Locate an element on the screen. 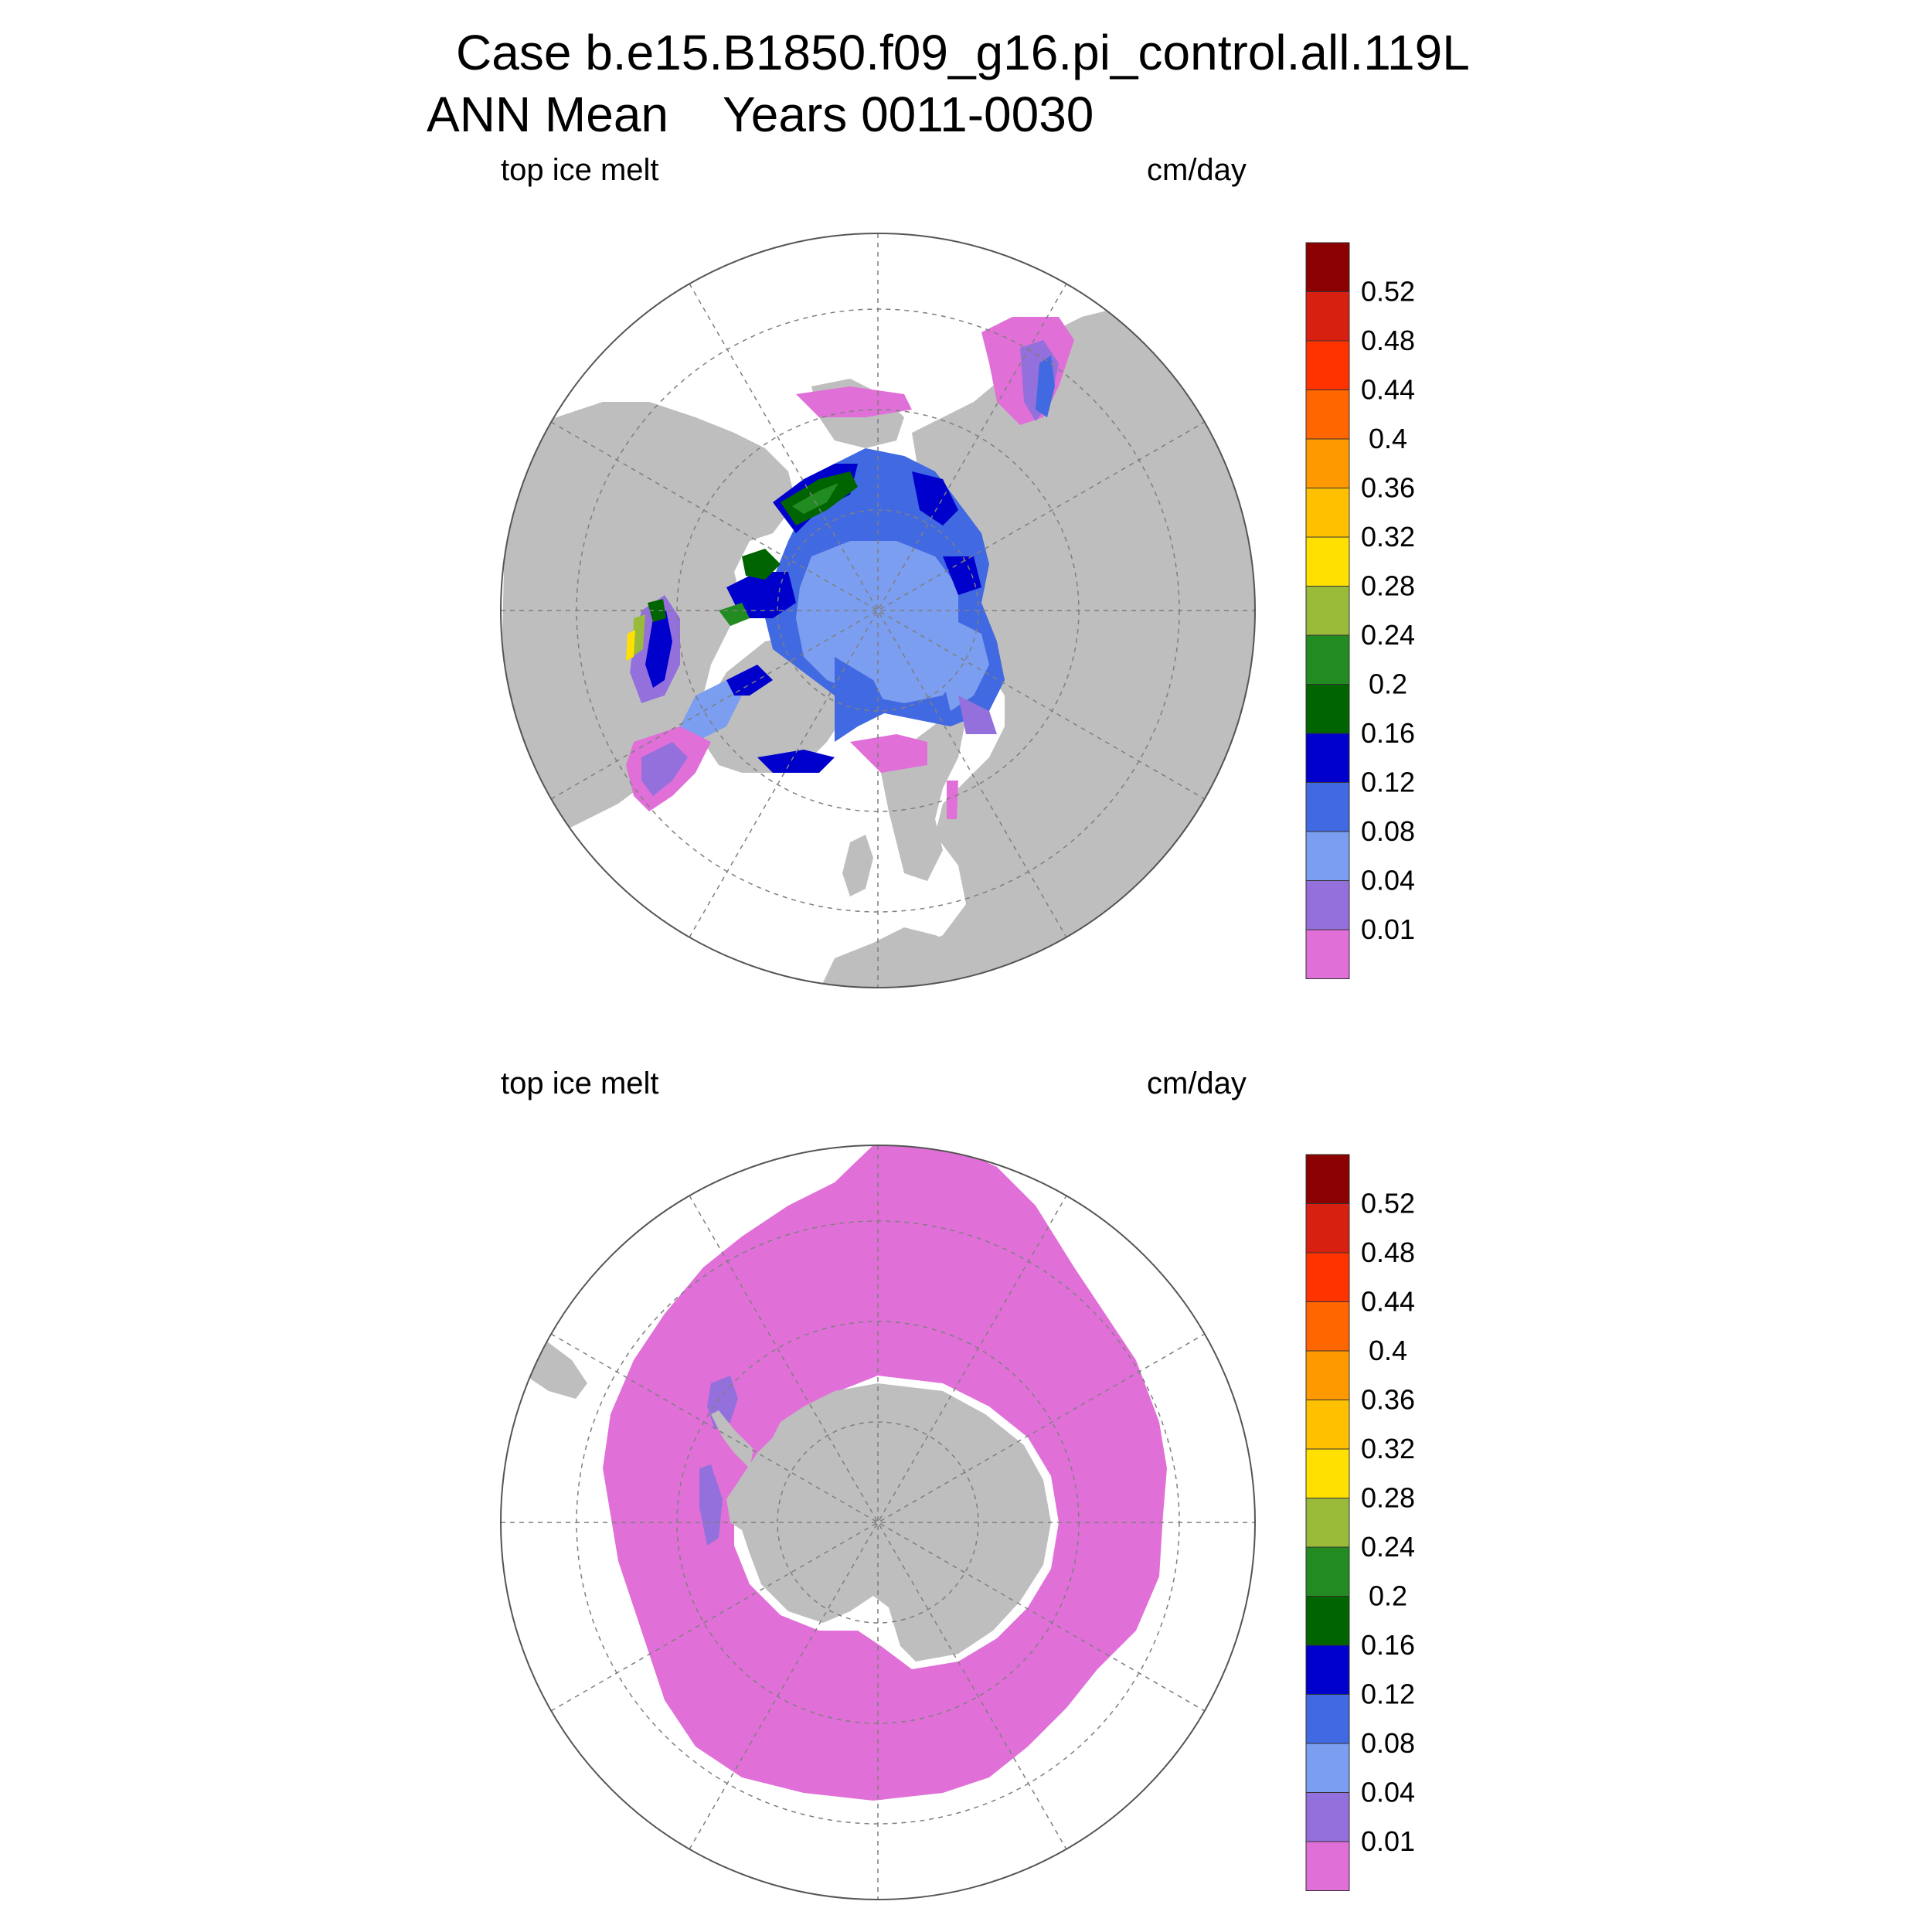 The image size is (1932, 1932). south-colorbar-label: 0.24 is located at coordinates (1388, 1547).